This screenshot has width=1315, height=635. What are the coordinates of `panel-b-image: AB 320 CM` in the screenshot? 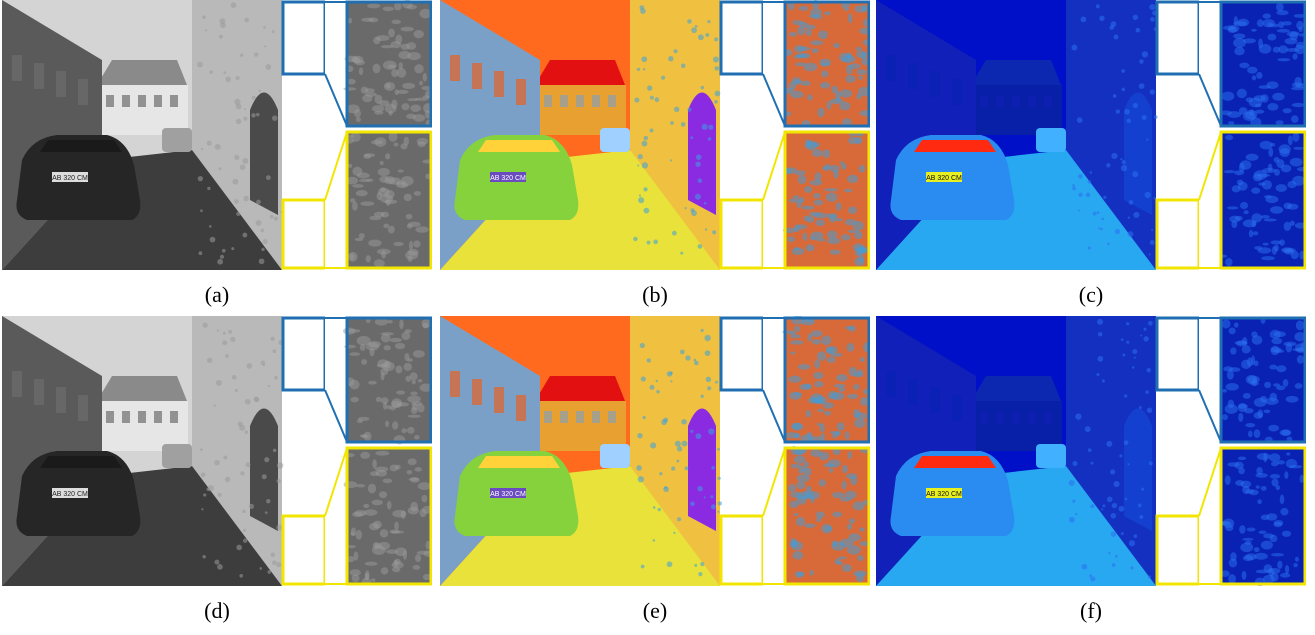 It's located at (655, 135).